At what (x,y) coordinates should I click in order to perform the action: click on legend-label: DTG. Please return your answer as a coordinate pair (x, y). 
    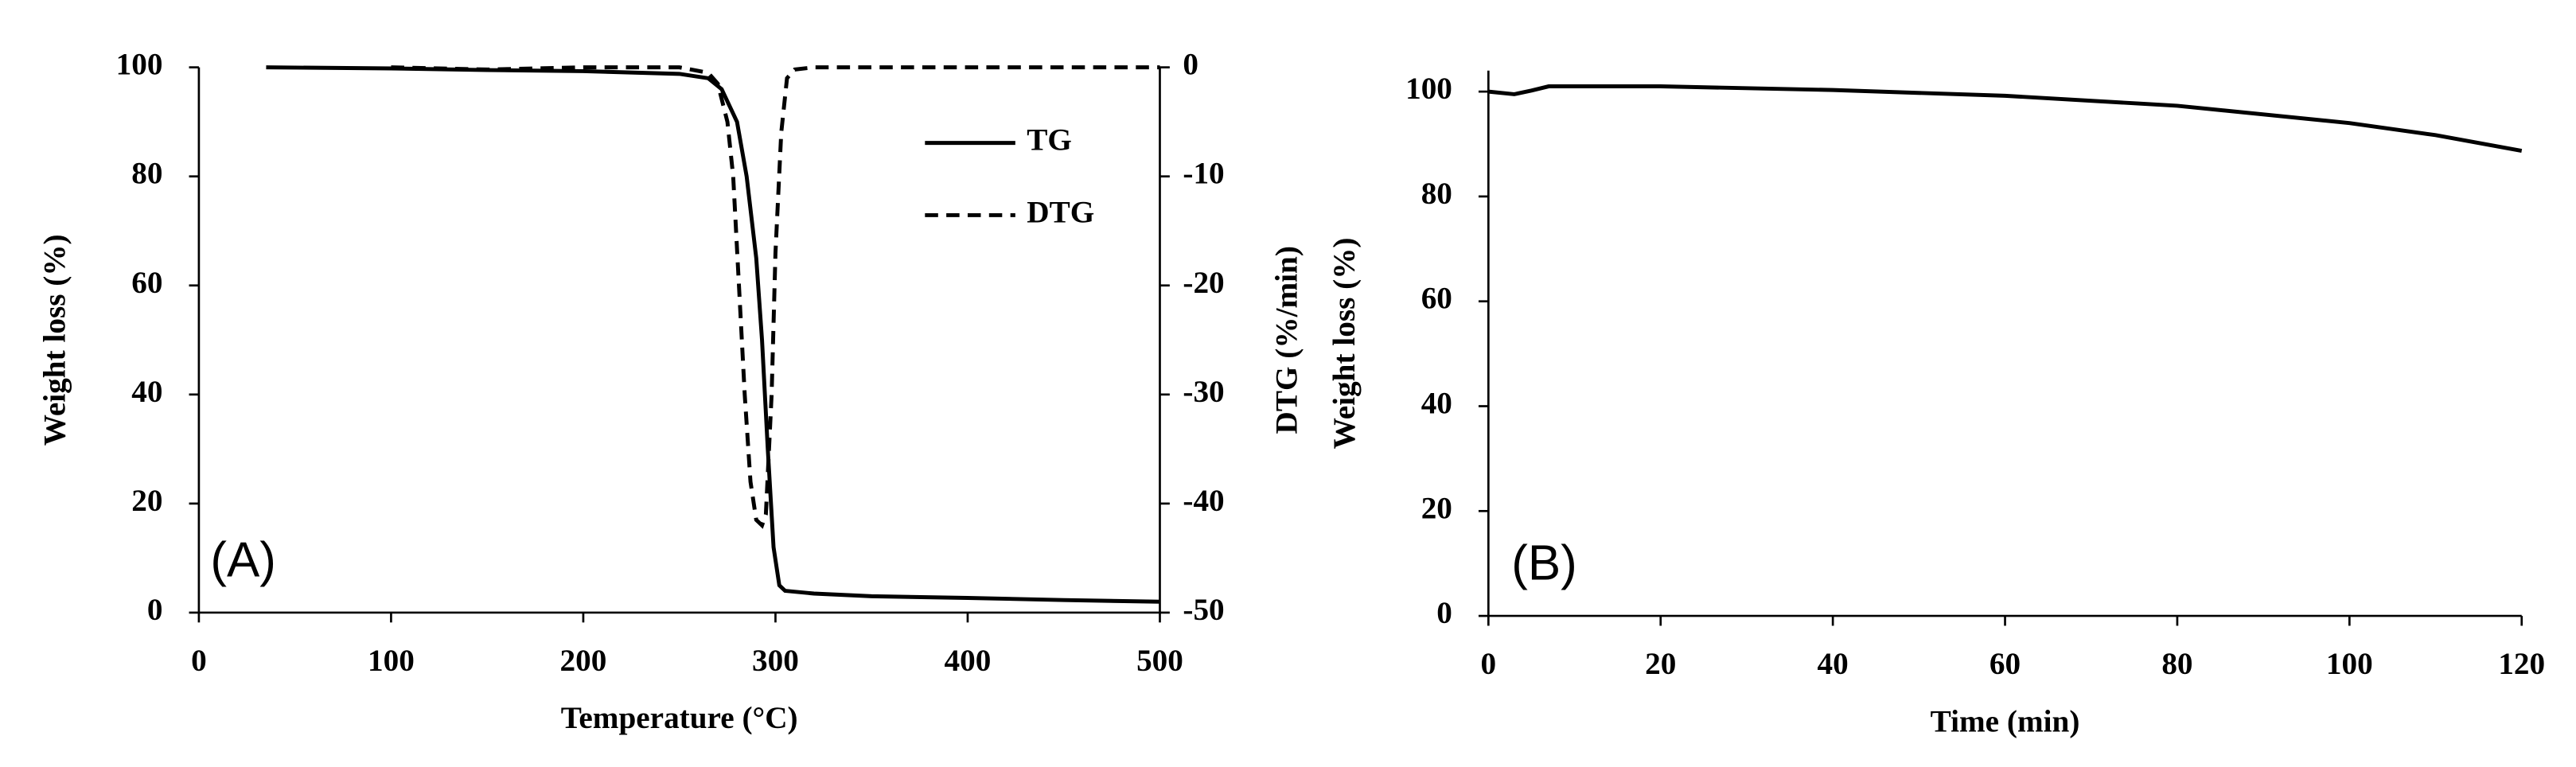
    Looking at the image, I should click on (1060, 212).